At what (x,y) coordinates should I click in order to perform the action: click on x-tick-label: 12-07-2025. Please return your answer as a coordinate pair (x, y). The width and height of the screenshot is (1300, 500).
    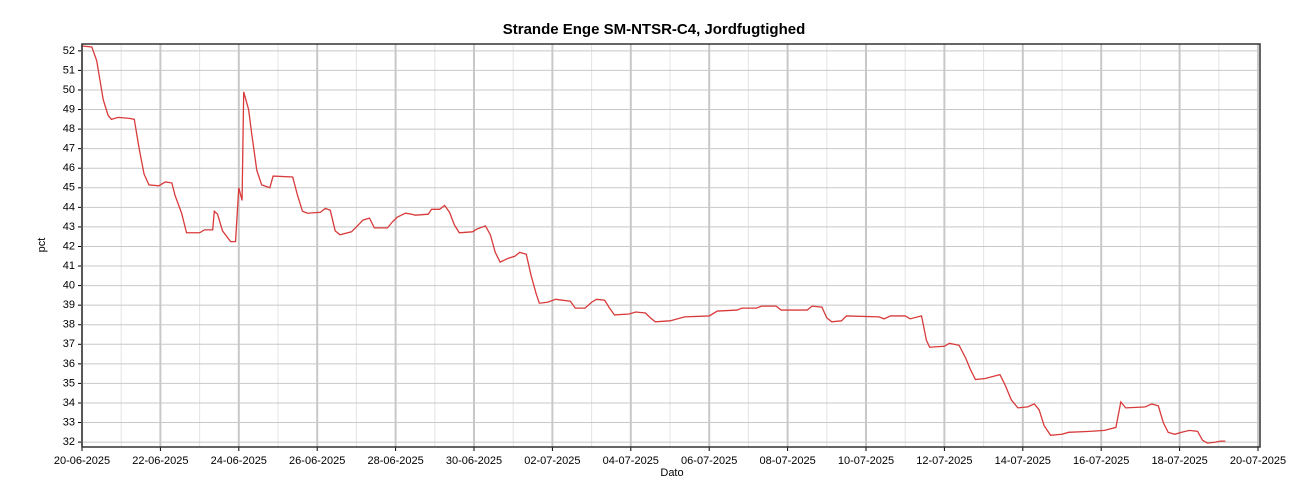
    Looking at the image, I should click on (944, 461).